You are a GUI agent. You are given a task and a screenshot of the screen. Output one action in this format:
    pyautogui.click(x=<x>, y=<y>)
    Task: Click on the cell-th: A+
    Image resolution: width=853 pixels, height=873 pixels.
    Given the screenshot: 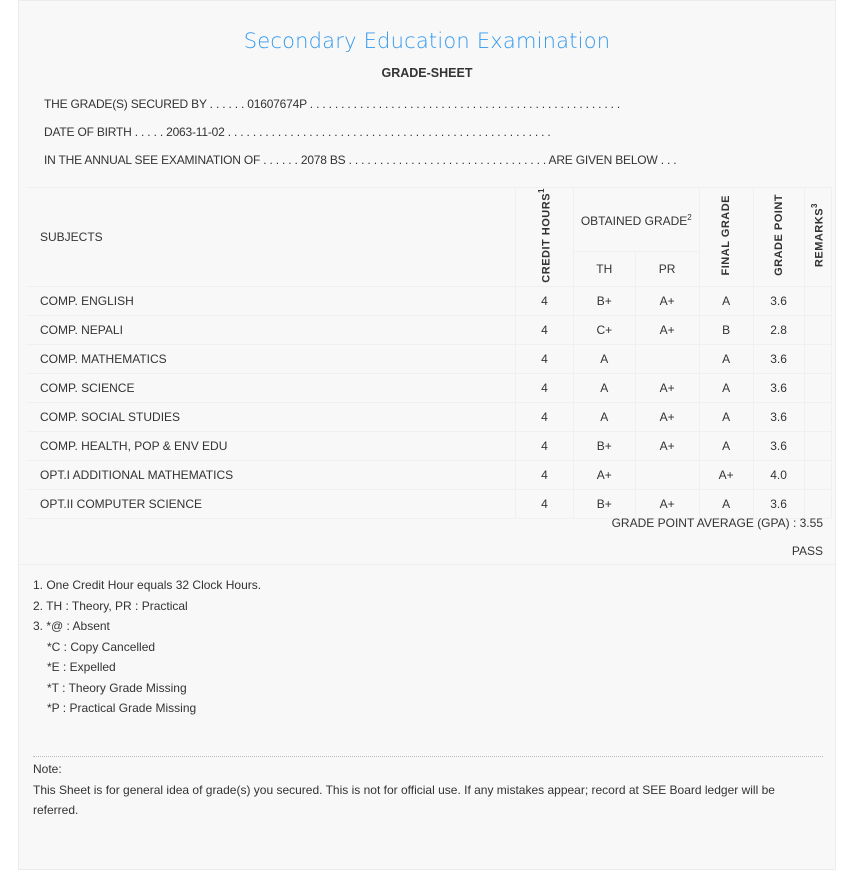 What is the action you would take?
    pyautogui.click(x=604, y=475)
    